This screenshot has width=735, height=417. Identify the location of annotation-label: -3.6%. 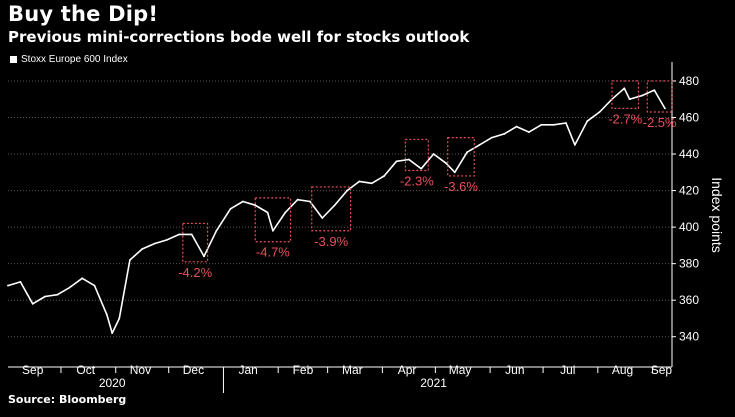
(461, 186).